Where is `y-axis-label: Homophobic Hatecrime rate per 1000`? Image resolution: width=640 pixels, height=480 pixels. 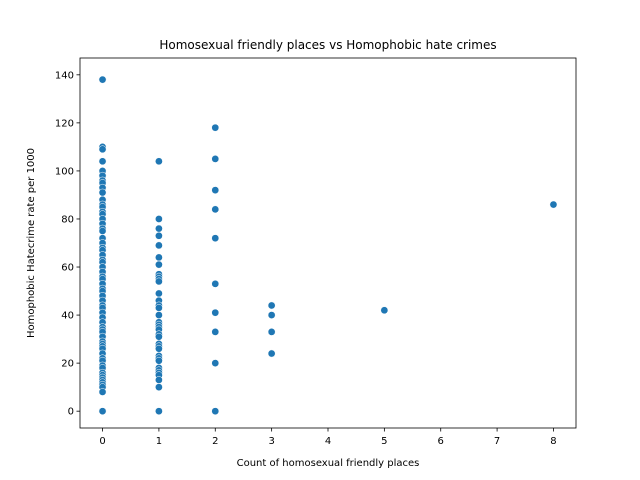 y-axis-label: Homophobic Hatecrime rate per 1000 is located at coordinates (31, 243).